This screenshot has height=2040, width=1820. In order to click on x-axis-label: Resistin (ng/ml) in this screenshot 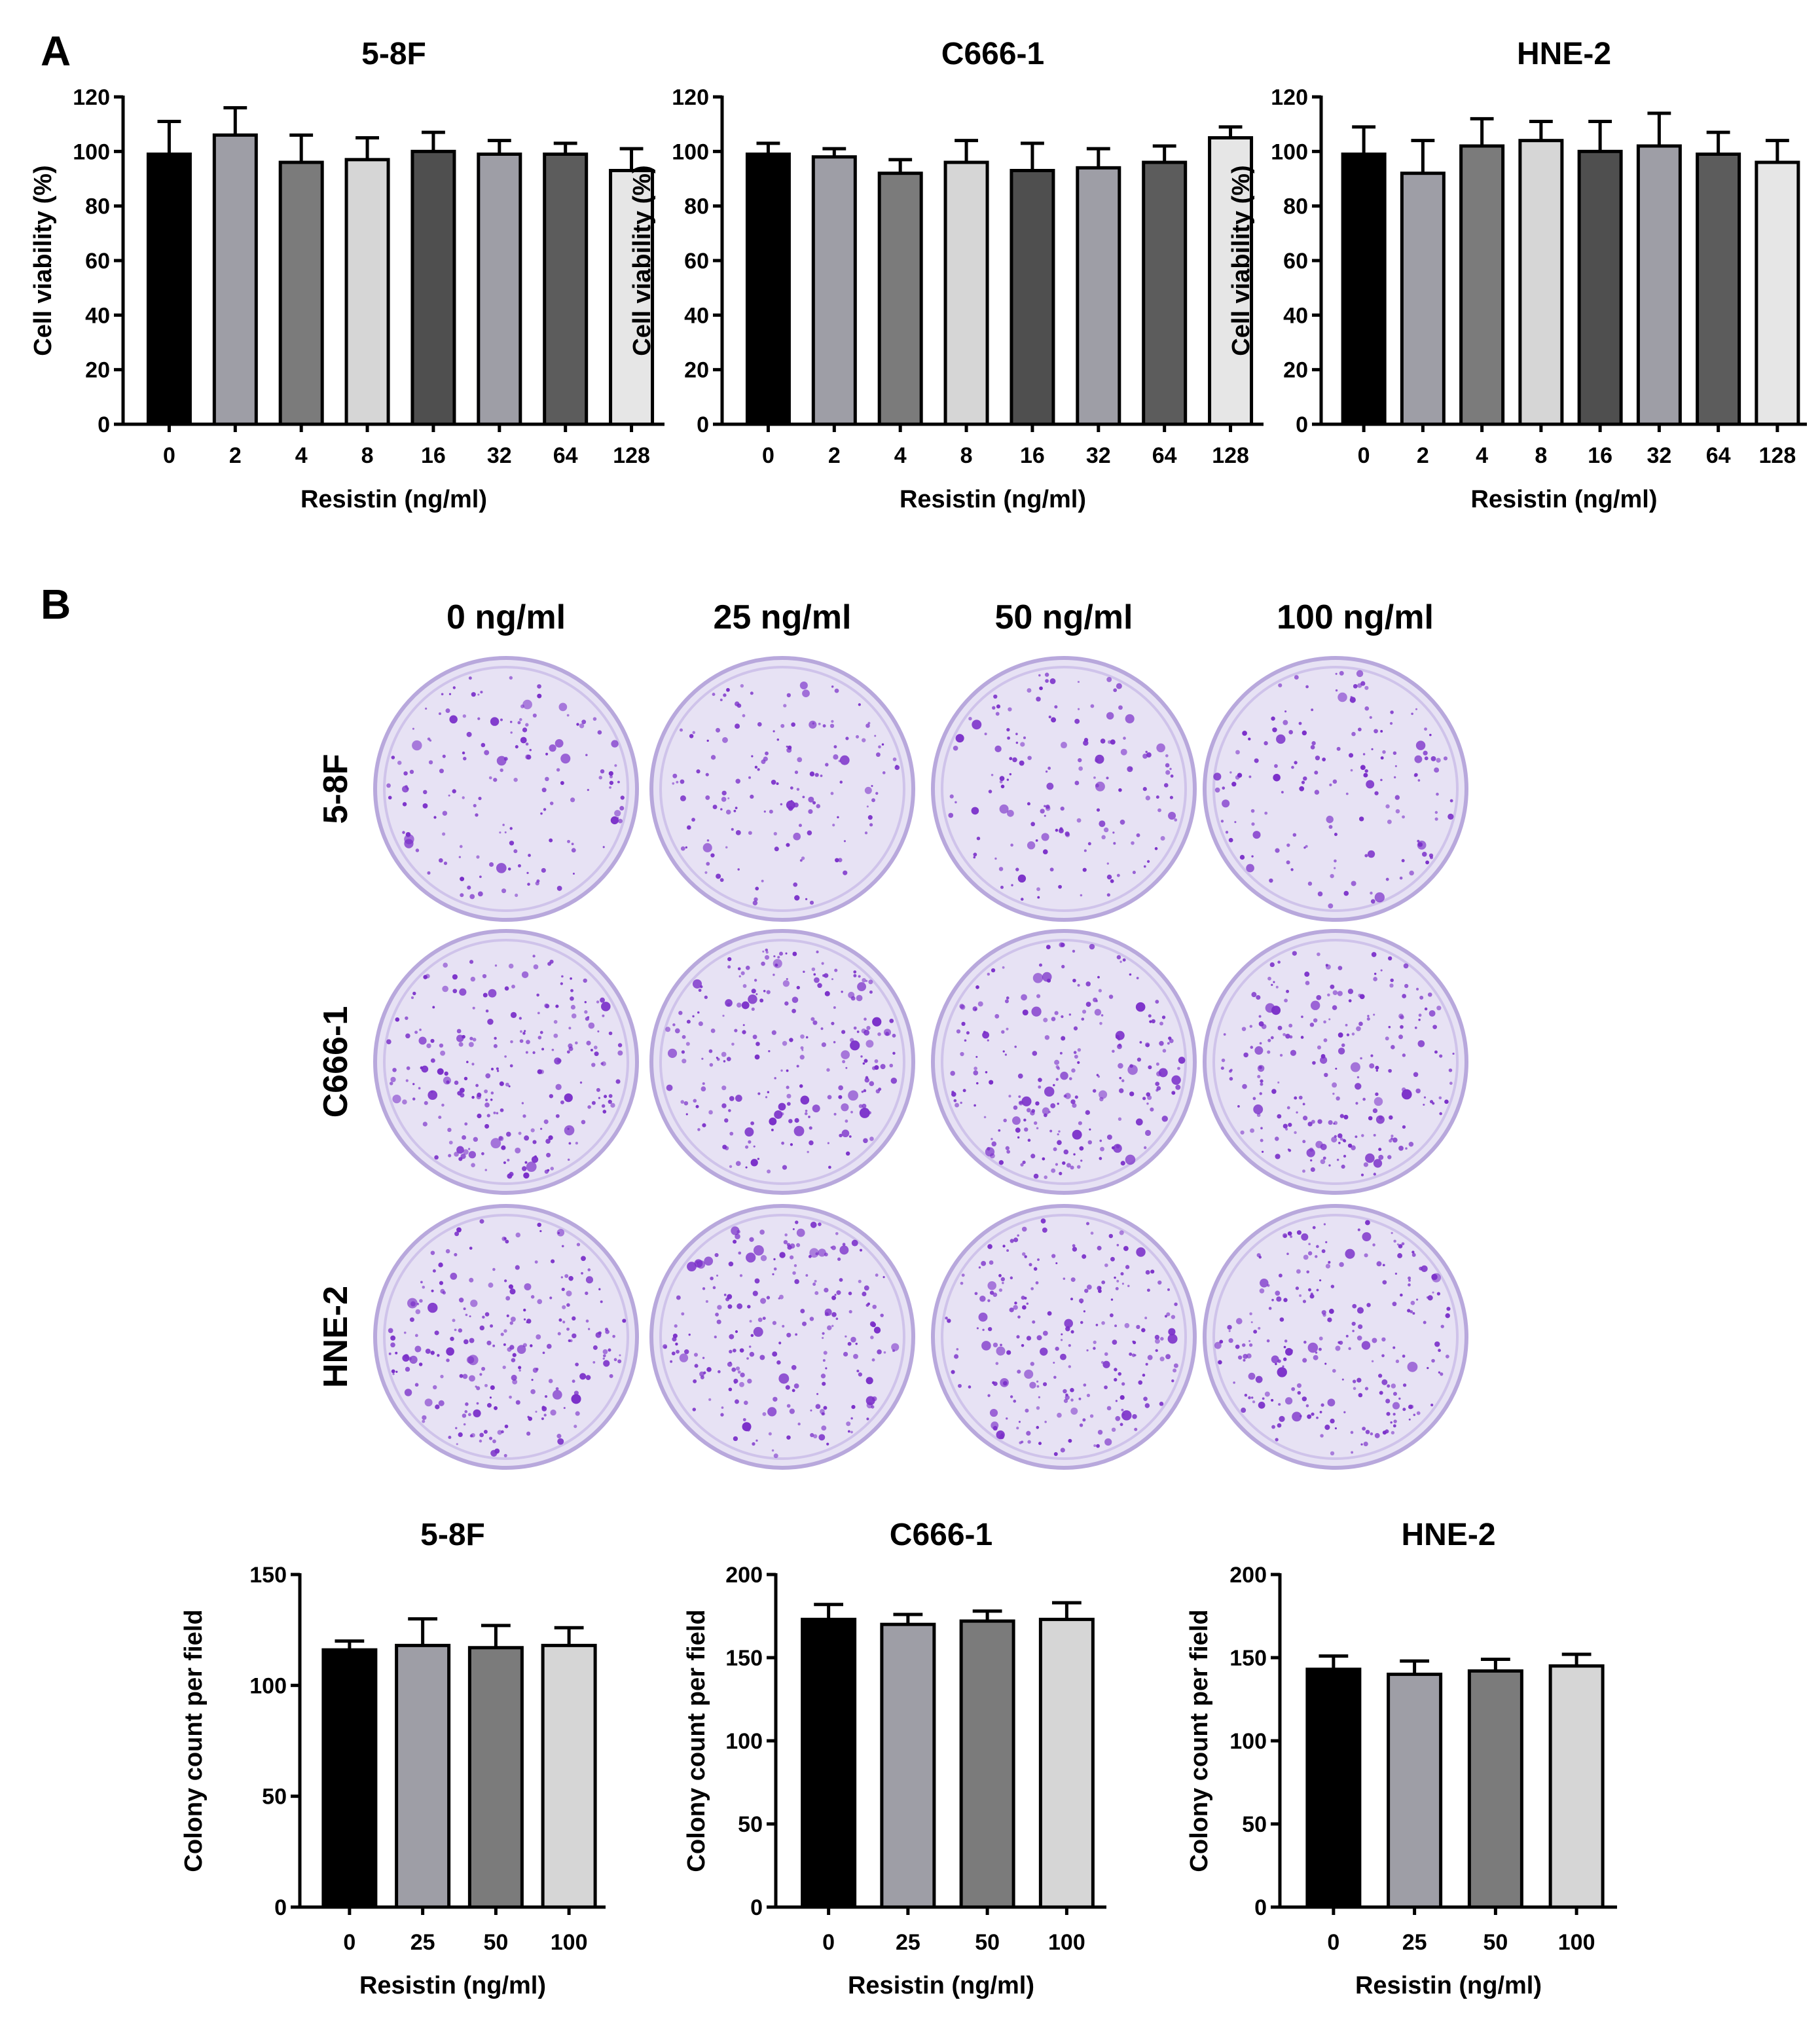, I will do `click(993, 499)`.